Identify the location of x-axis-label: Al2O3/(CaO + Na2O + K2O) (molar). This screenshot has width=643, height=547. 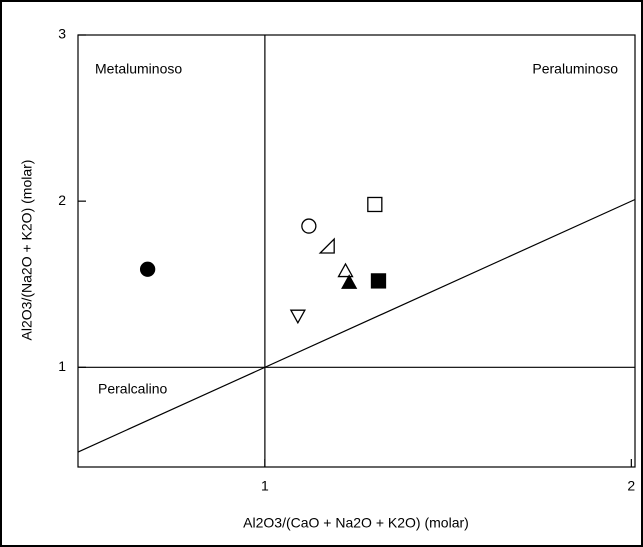
(356, 523).